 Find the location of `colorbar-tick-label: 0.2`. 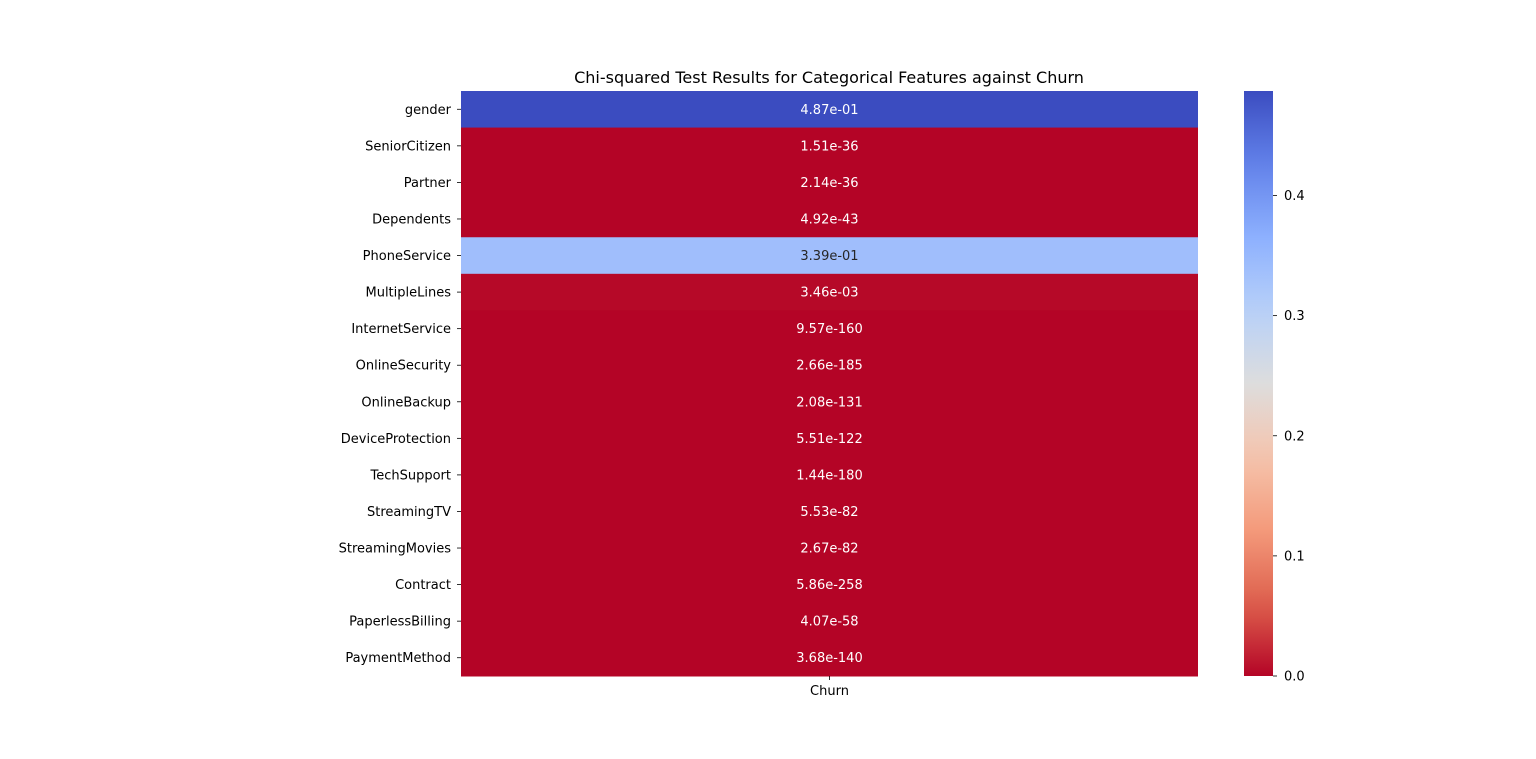

colorbar-tick-label: 0.2 is located at coordinates (1294, 436).